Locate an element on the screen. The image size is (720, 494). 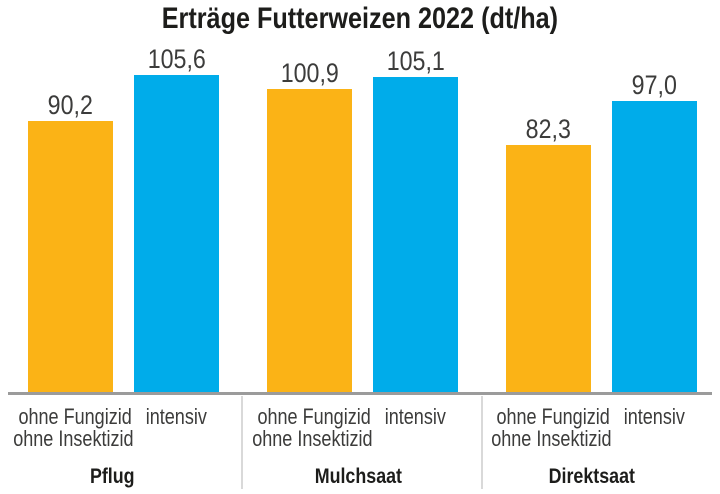
group-label-pflug: Pflug is located at coordinates (112, 476).